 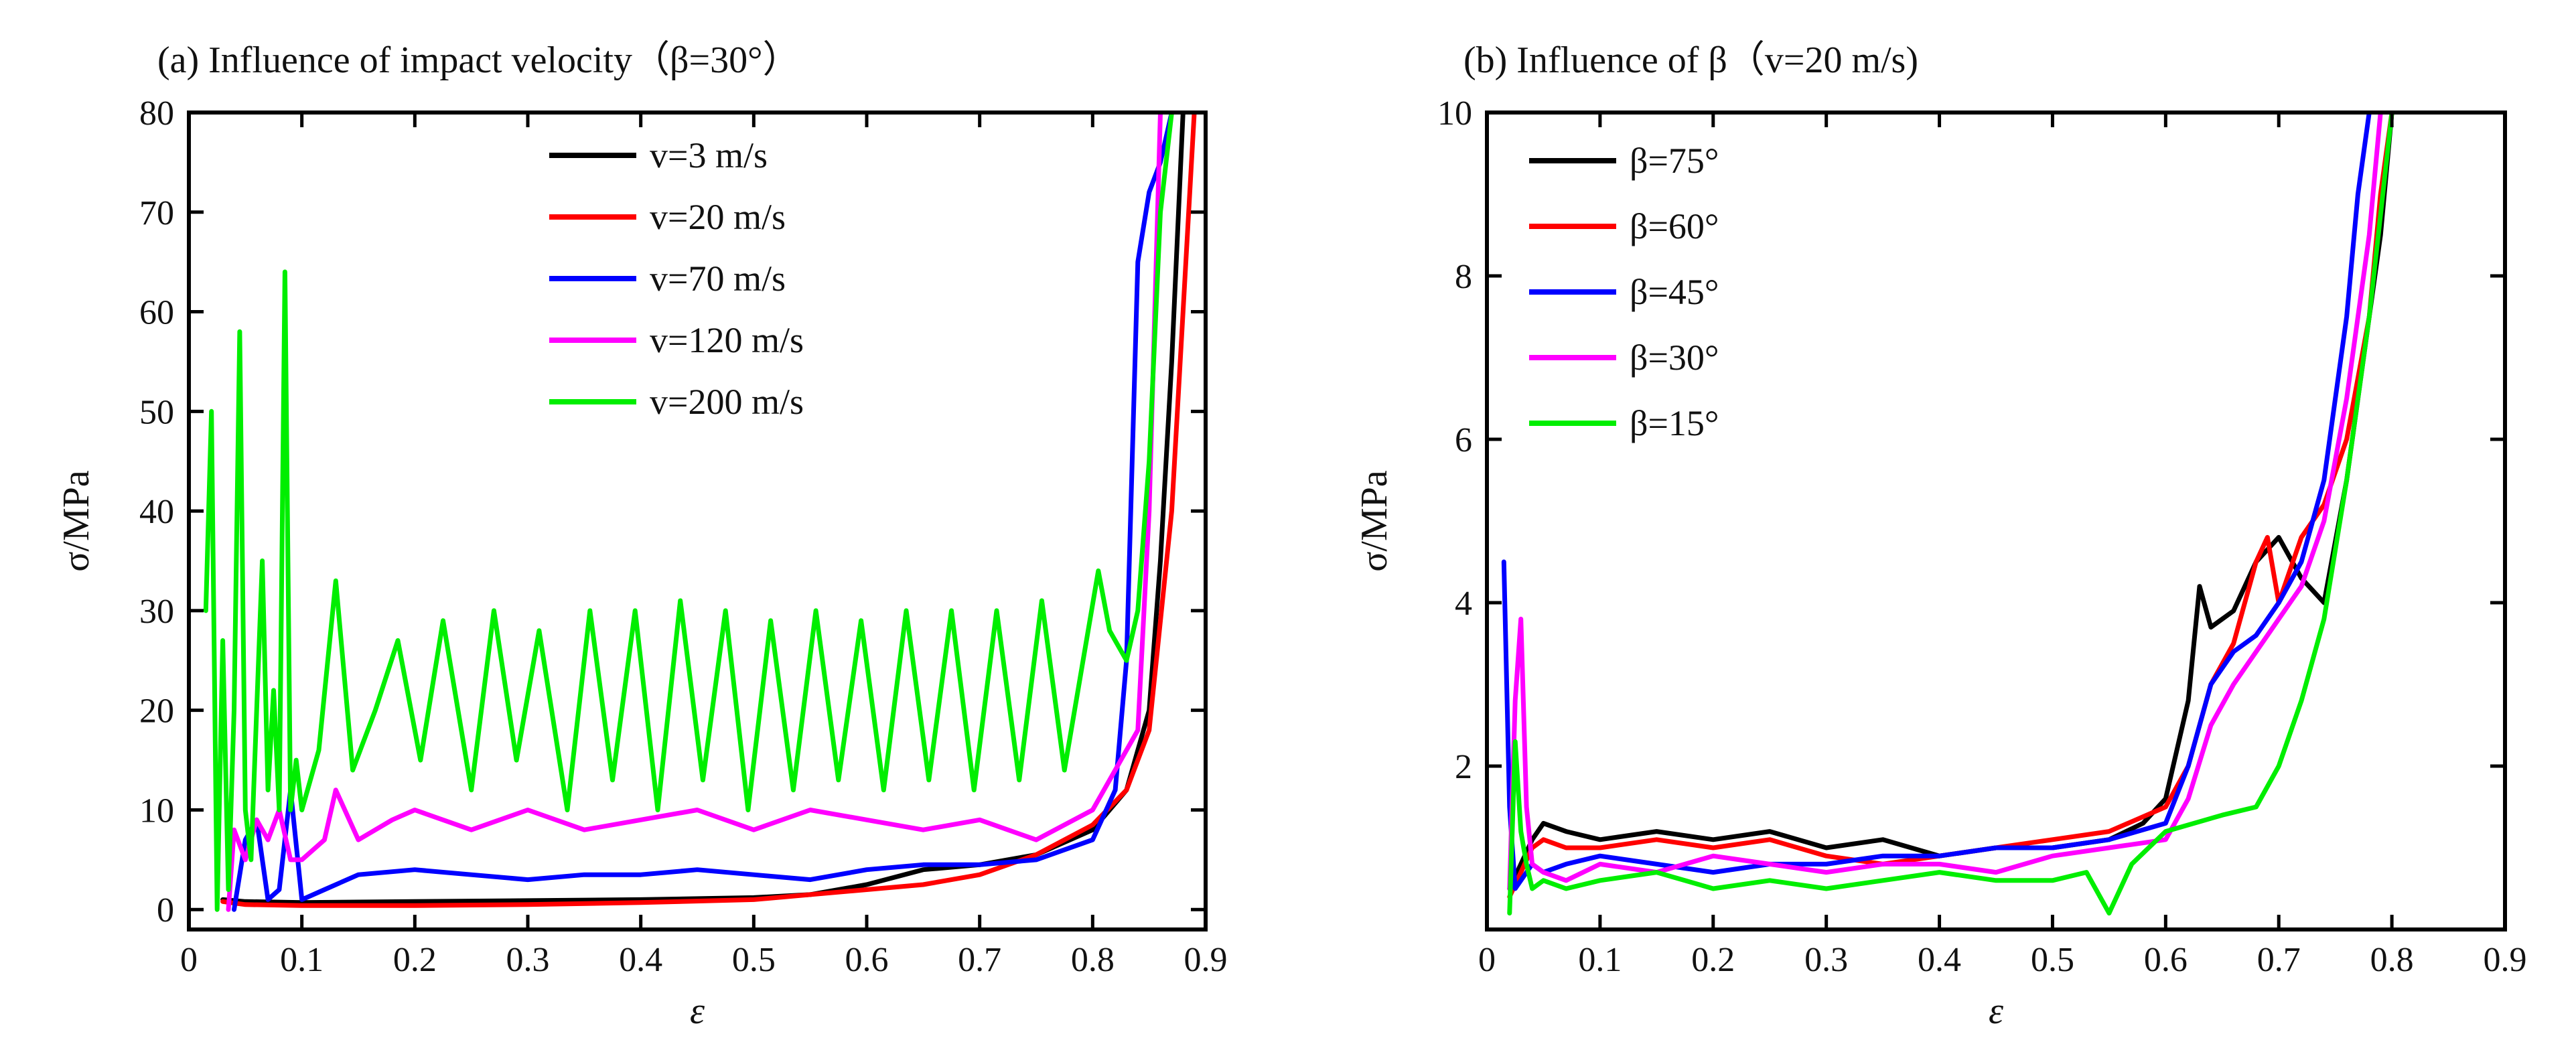 What do you see at coordinates (156, 512) in the screenshot?
I see `y-tick-label: 40` at bounding box center [156, 512].